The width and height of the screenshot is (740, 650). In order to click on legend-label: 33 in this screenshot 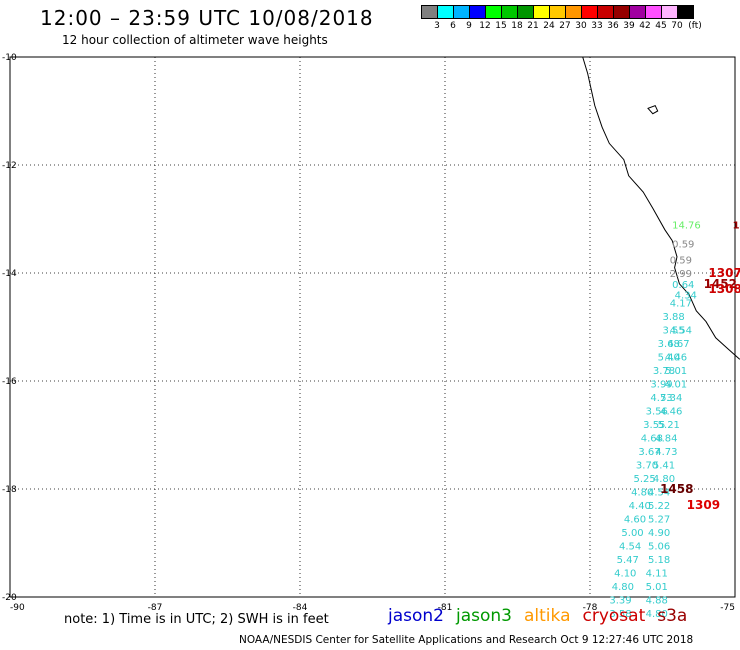, I will do `click(597, 26)`.